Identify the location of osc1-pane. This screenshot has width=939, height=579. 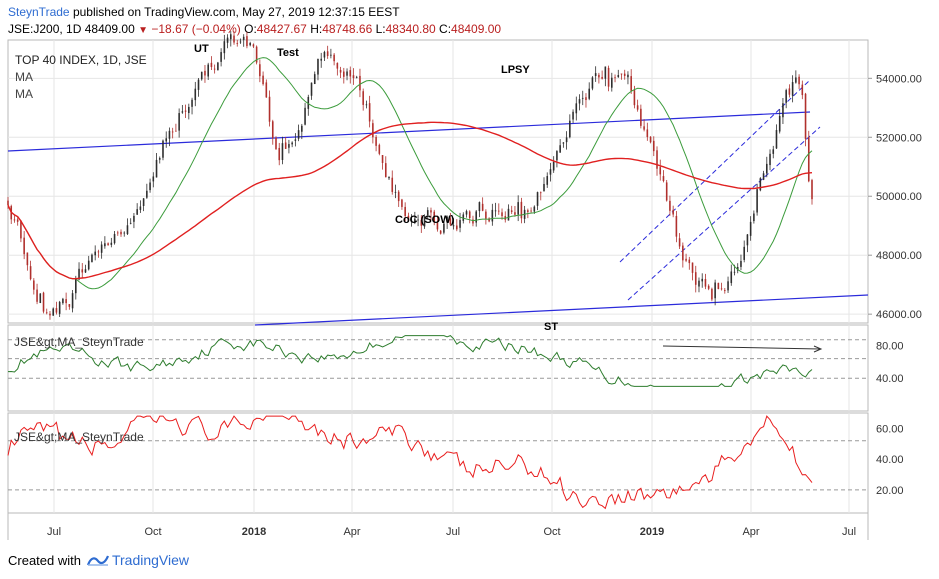
(437, 361).